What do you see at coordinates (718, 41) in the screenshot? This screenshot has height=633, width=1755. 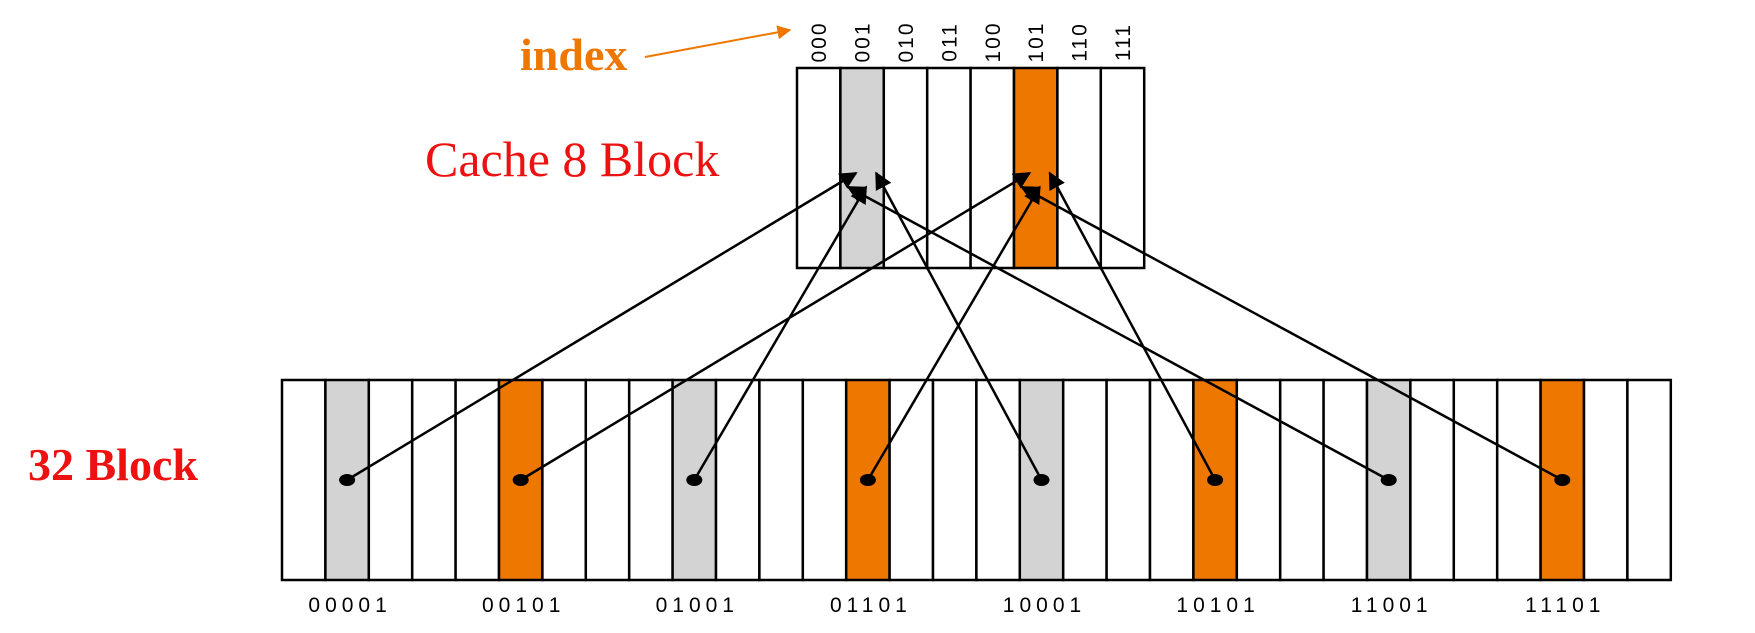 I see `index-arrow` at bounding box center [718, 41].